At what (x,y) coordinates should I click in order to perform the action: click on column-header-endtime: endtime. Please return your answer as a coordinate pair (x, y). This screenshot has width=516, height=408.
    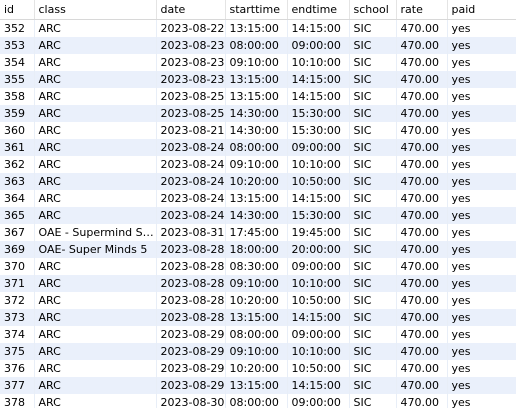
    Looking at the image, I should click on (318, 10).